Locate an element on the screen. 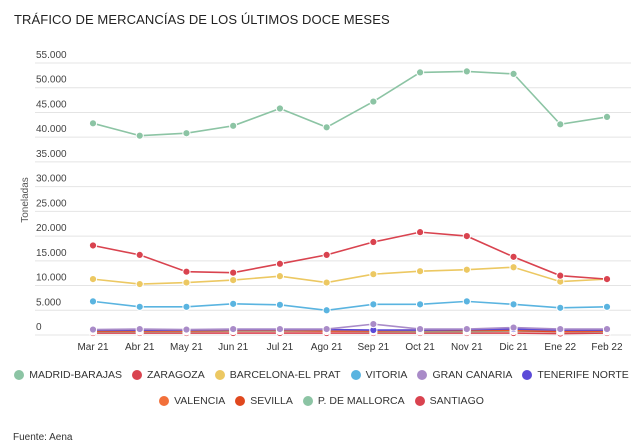 The width and height of the screenshot is (643, 446). legend-item: MADRID-BARAJAS is located at coordinates (68, 375).